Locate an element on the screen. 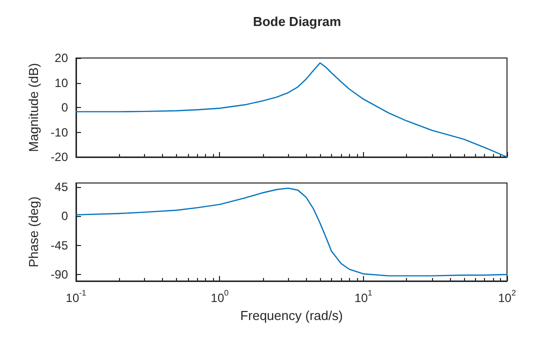 This screenshot has width=560, height=337. y-tick-label: -45 is located at coordinates (59, 245).